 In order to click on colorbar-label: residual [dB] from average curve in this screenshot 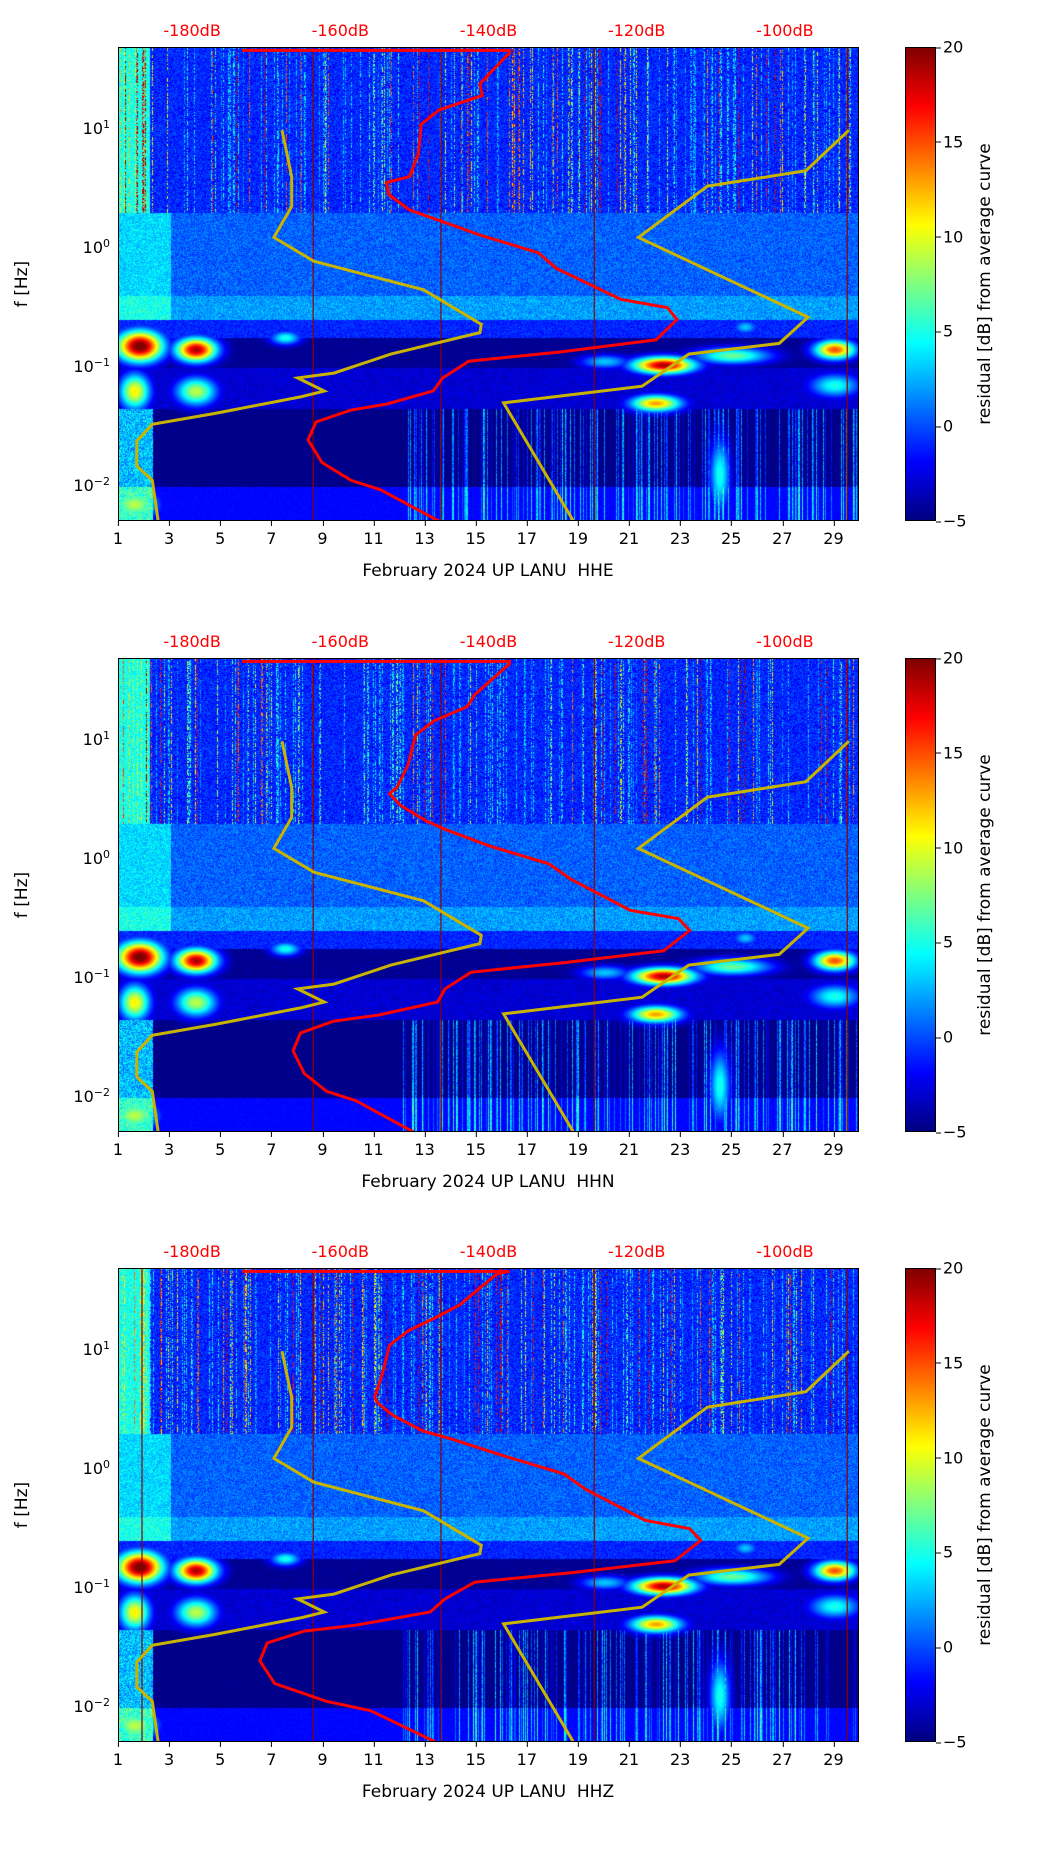, I will do `click(985, 1505)`.